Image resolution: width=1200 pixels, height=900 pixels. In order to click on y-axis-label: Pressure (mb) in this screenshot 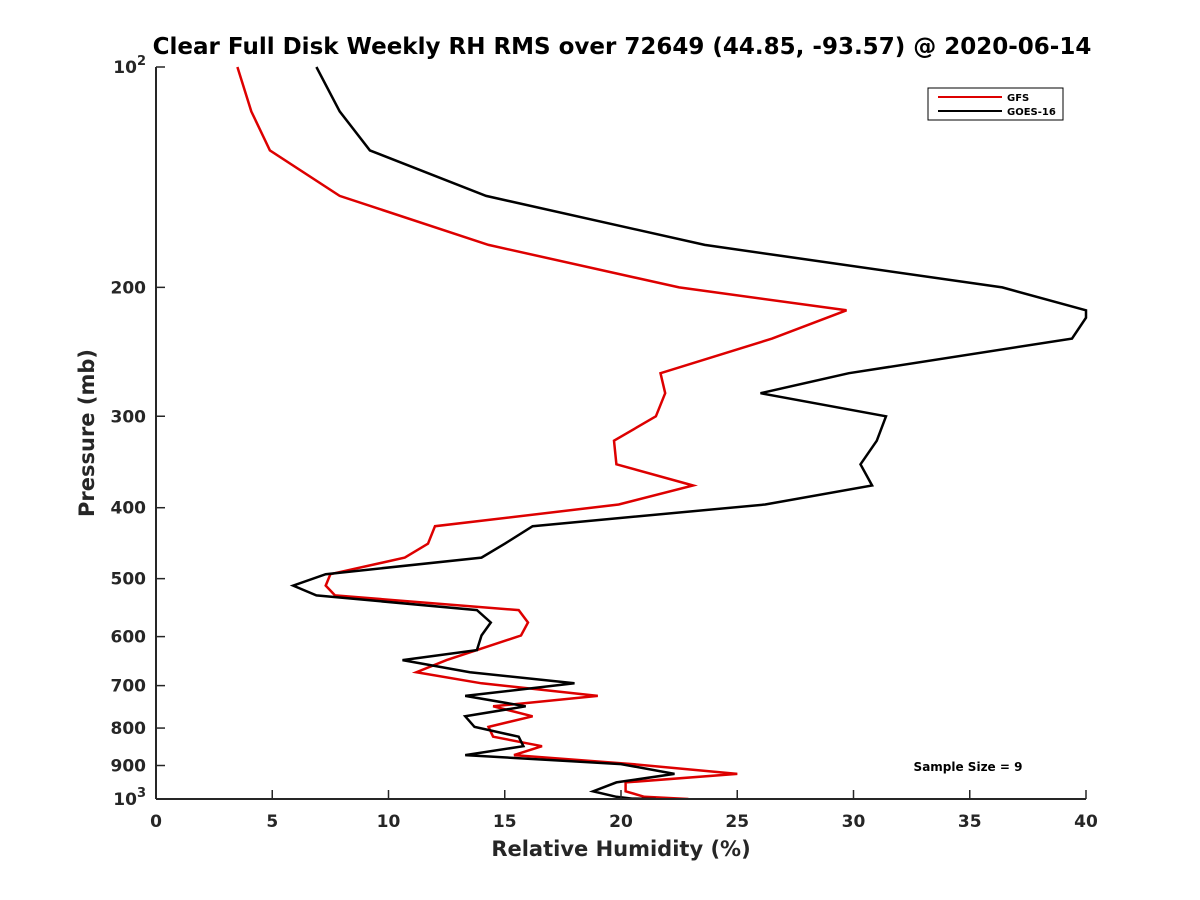, I will do `click(87, 433)`.